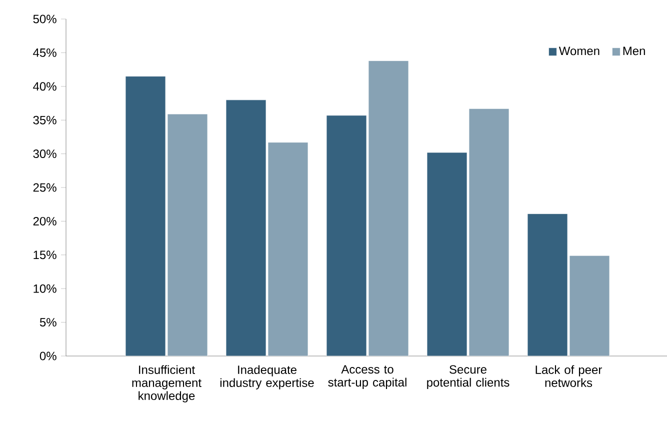  Describe the element at coordinates (569, 376) in the screenshot. I see `x-tick-label: Lack of peer networks` at that location.